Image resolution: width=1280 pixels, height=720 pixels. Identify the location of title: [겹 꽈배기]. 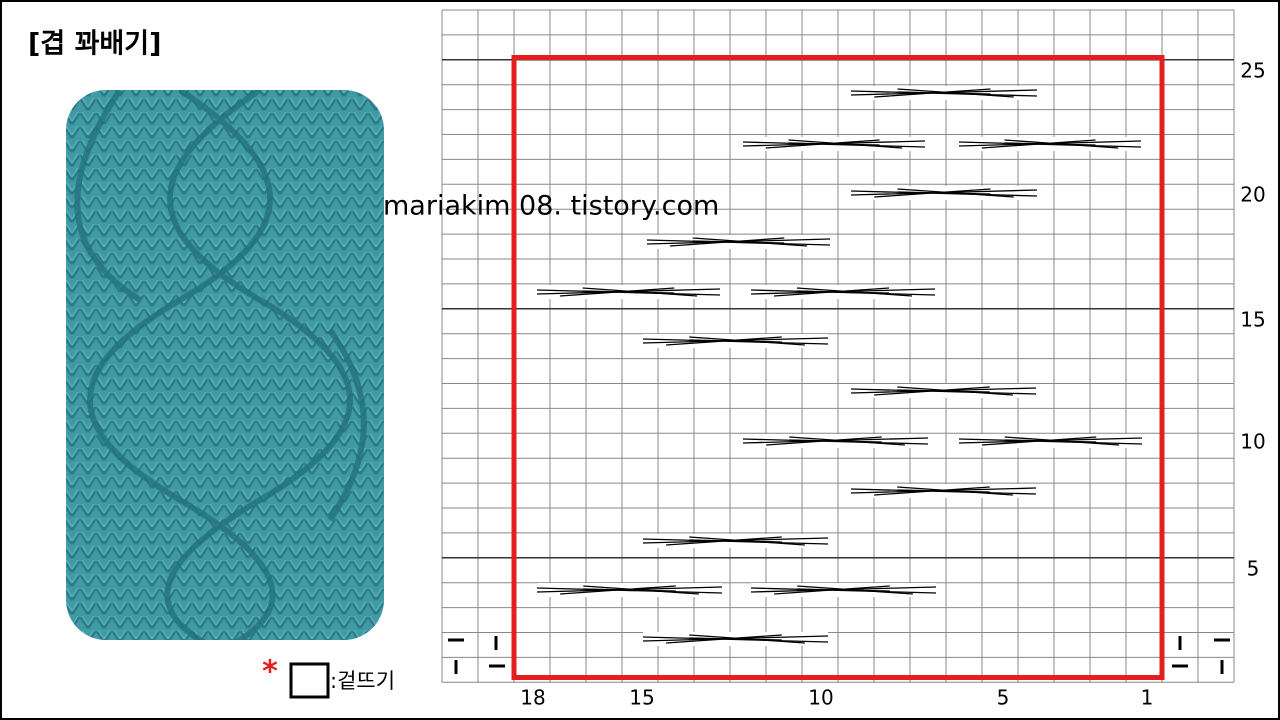
(94, 44).